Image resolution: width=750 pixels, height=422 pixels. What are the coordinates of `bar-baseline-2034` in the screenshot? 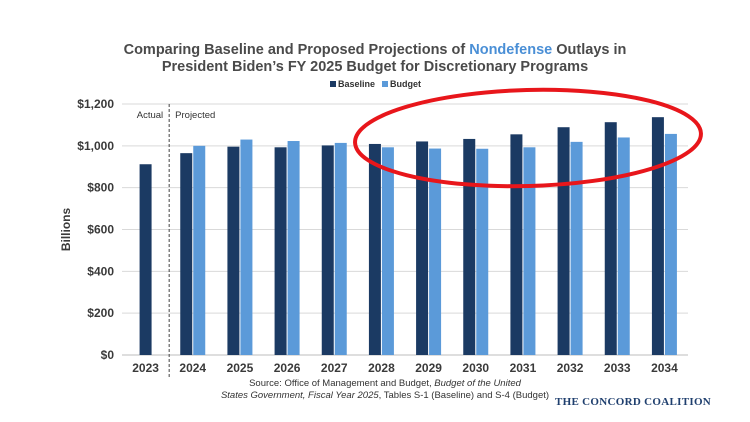 It's located at (657, 236).